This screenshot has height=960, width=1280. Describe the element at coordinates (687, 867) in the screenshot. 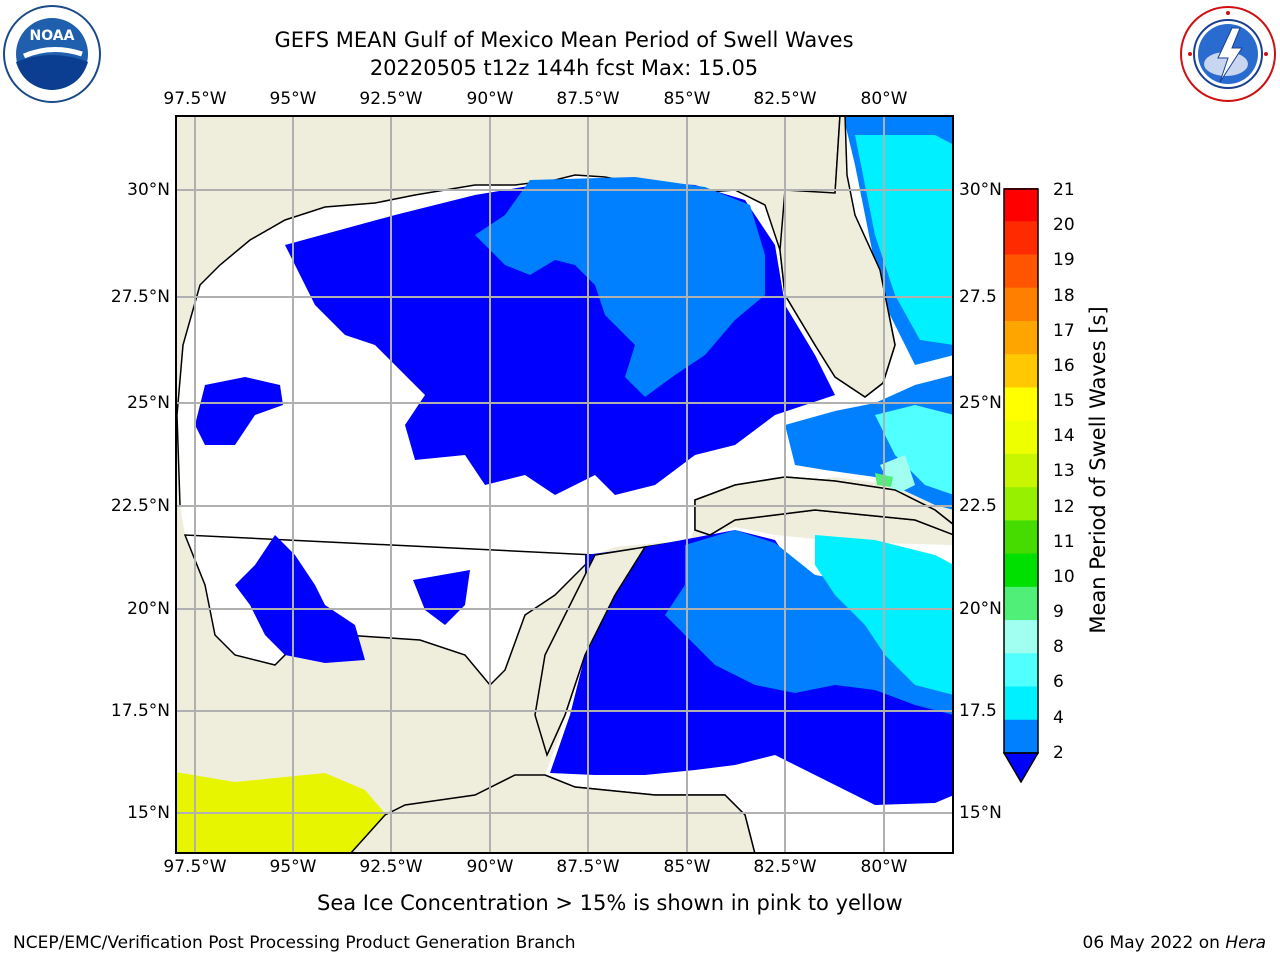

I see `lon-tick-bottom: 85°W` at that location.